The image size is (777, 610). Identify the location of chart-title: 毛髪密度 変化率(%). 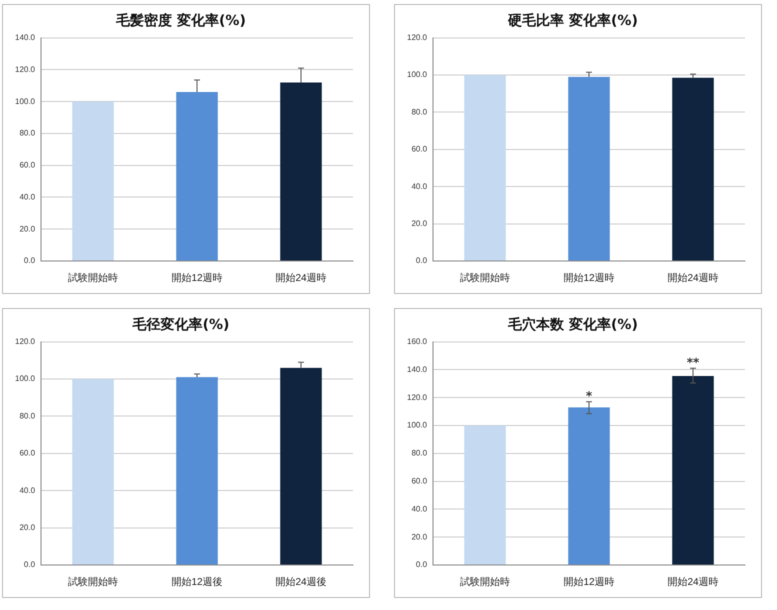
(180, 21).